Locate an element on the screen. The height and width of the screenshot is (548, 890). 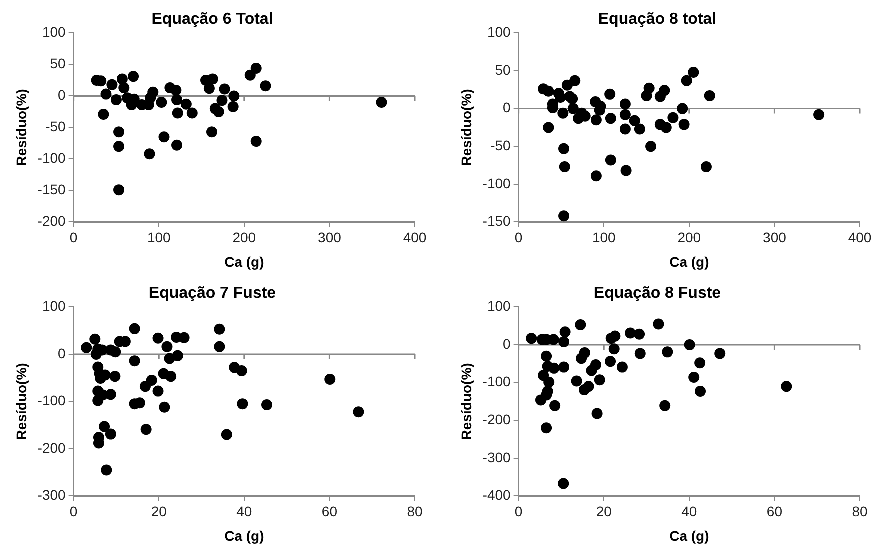
y-tick-label: -200 is located at coordinates (497, 419).